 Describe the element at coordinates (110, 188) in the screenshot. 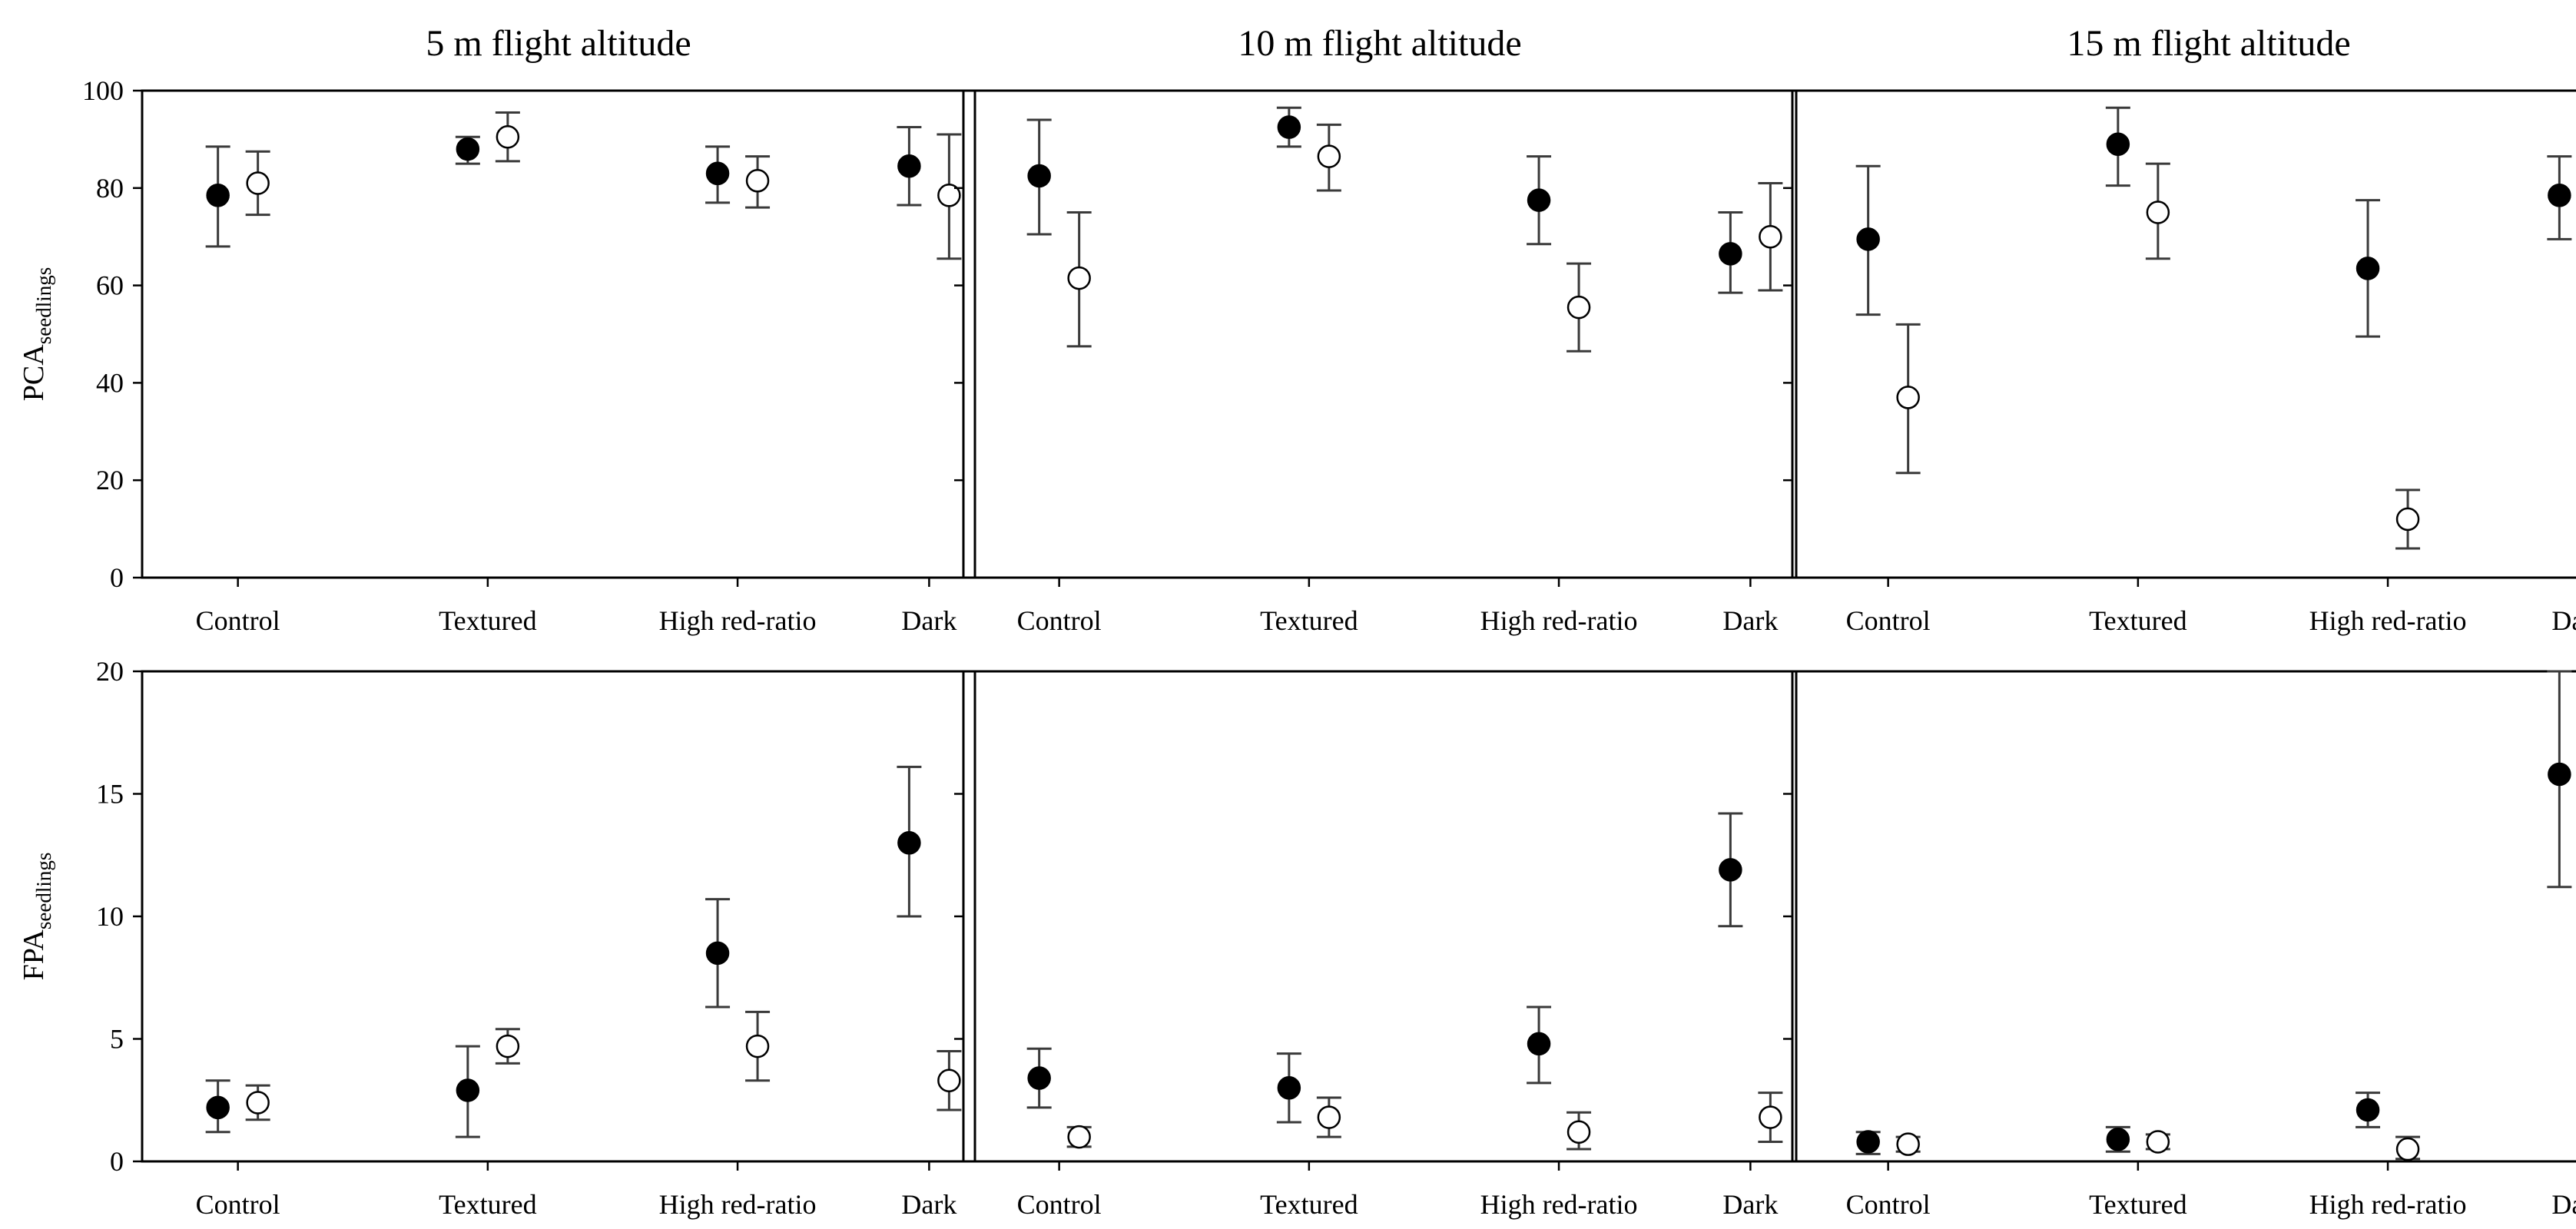

I see `y-tick-label: 80` at that location.